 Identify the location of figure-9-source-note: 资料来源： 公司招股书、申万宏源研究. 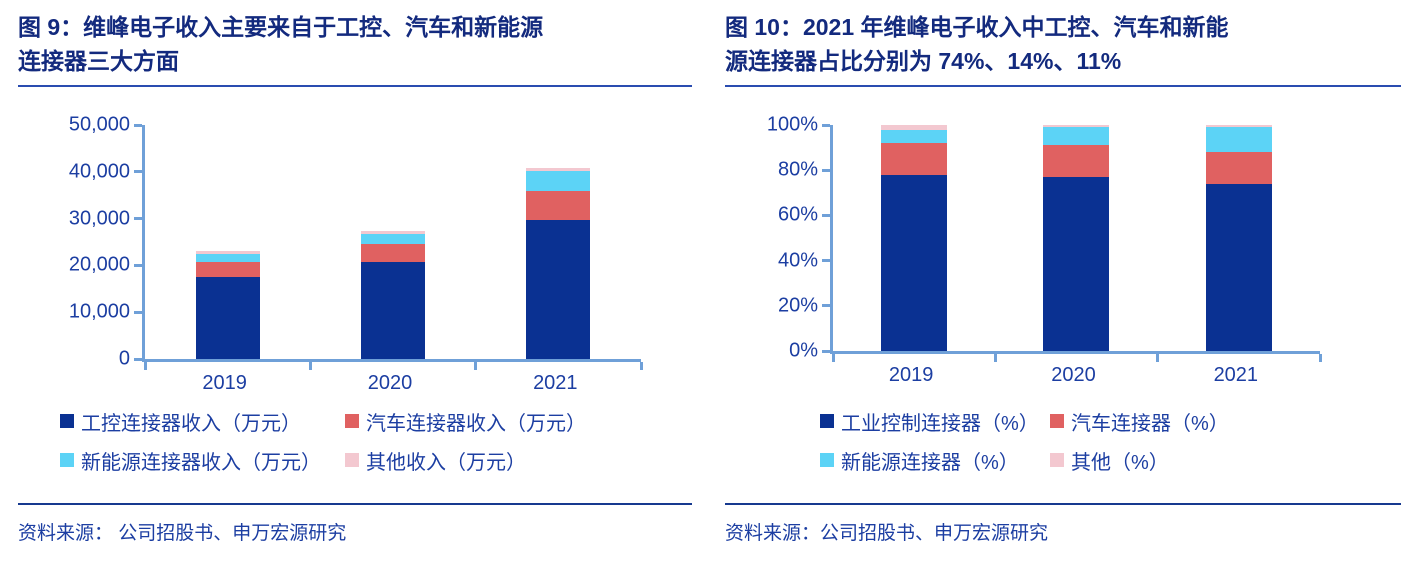
(355, 524).